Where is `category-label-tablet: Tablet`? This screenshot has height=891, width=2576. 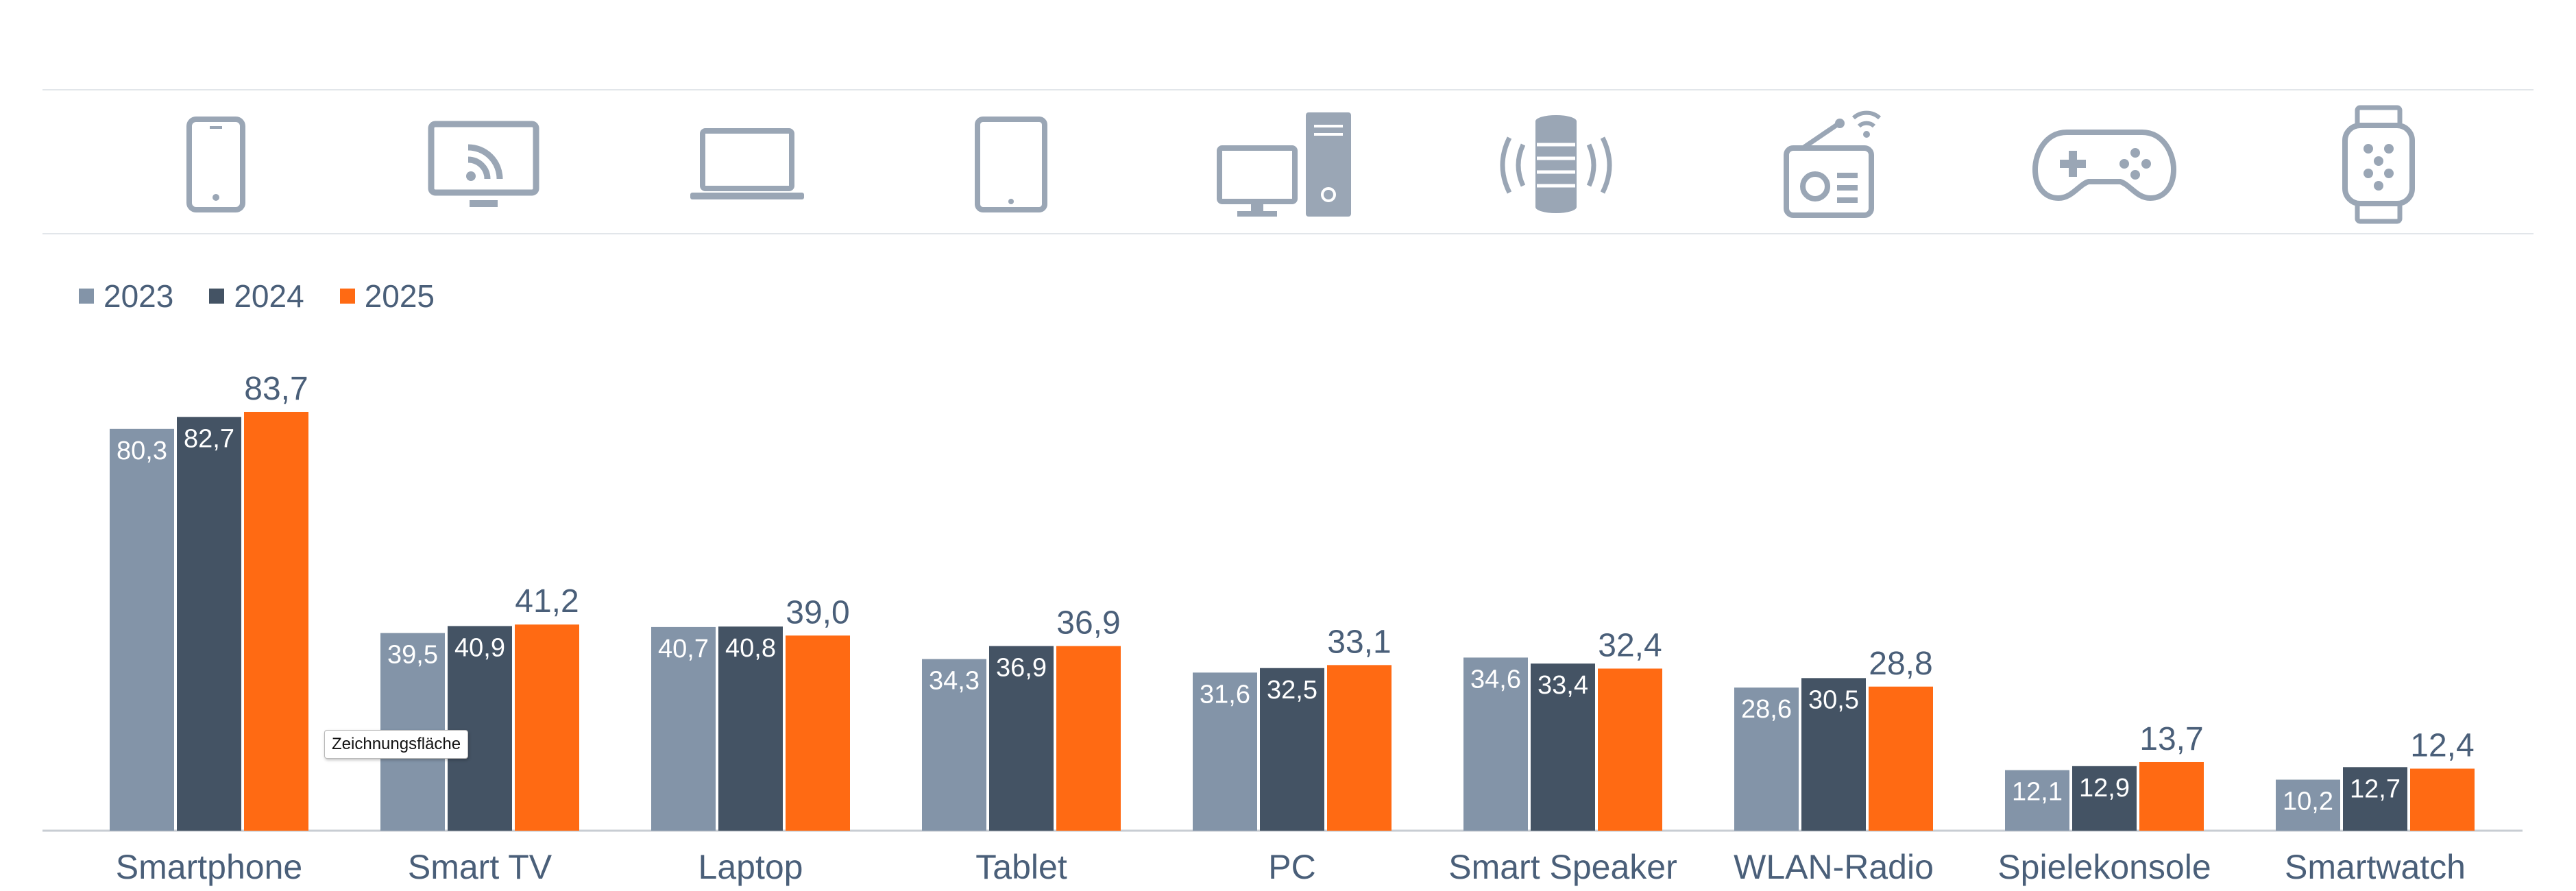 category-label-tablet: Tablet is located at coordinates (1021, 867).